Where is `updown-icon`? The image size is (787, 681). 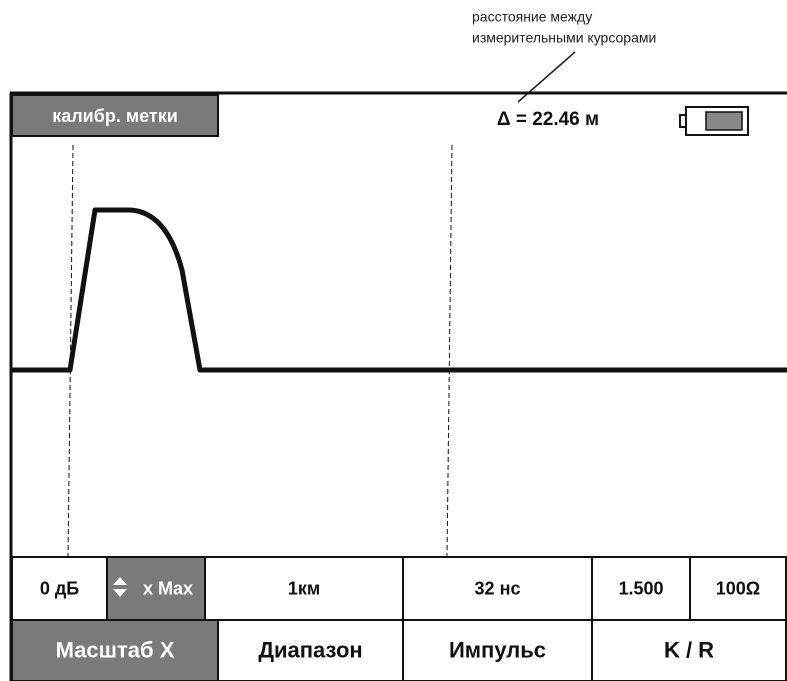
updown-icon is located at coordinates (120, 587).